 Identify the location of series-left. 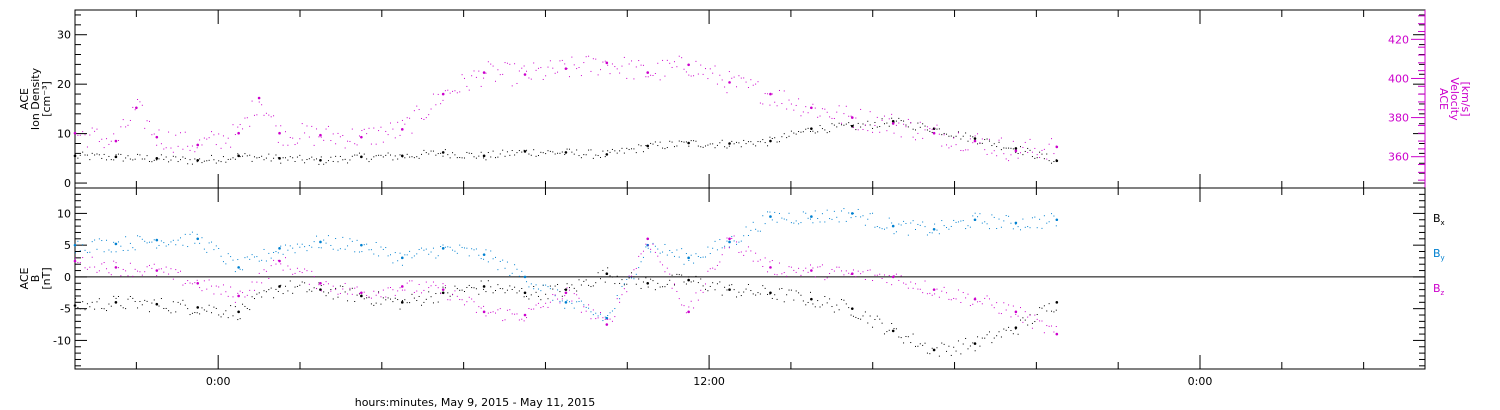
(566, 141).